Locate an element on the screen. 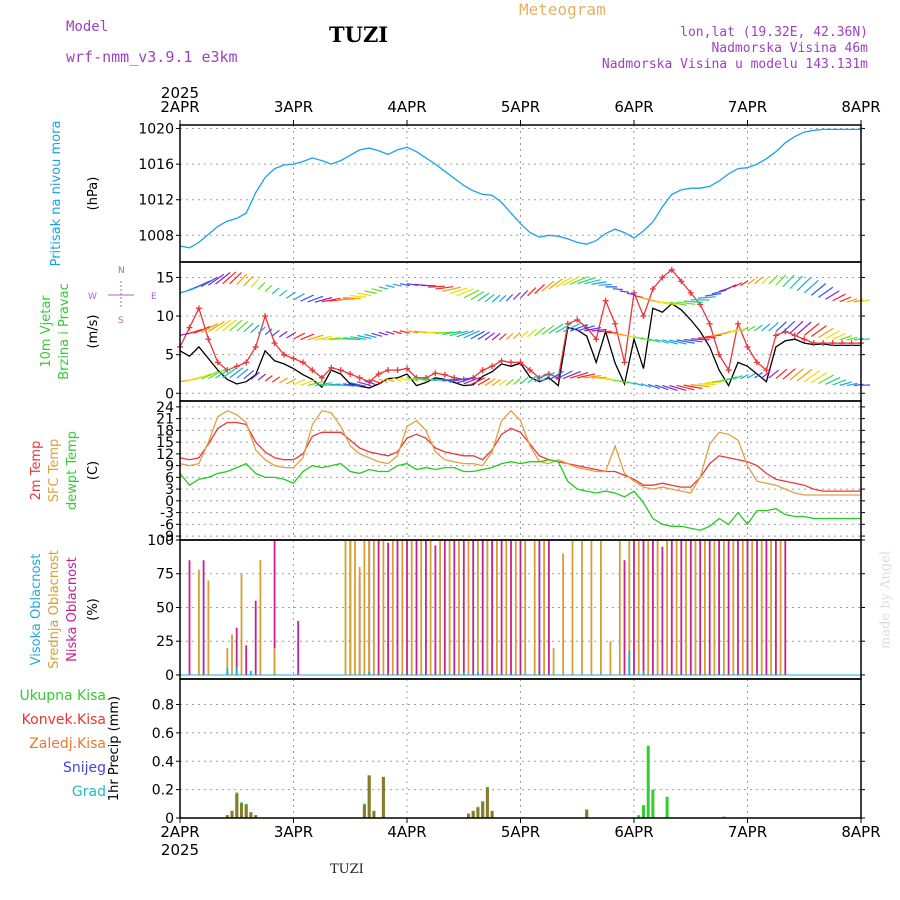 The image size is (900, 900). y-tick-label: 100 is located at coordinates (160, 541).